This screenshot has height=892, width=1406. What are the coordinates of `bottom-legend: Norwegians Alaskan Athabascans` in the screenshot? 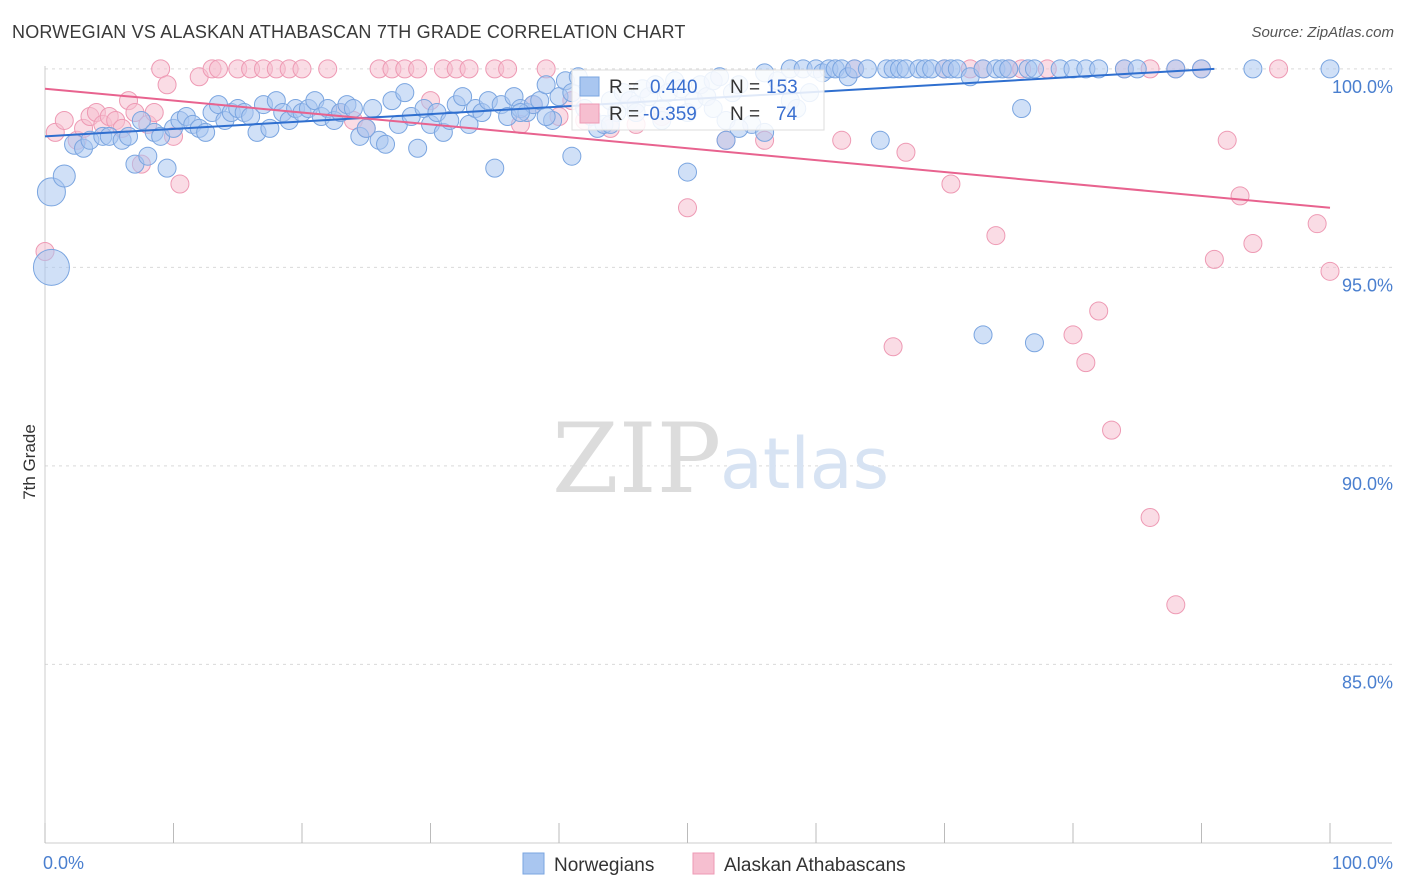 It's located at (714, 864).